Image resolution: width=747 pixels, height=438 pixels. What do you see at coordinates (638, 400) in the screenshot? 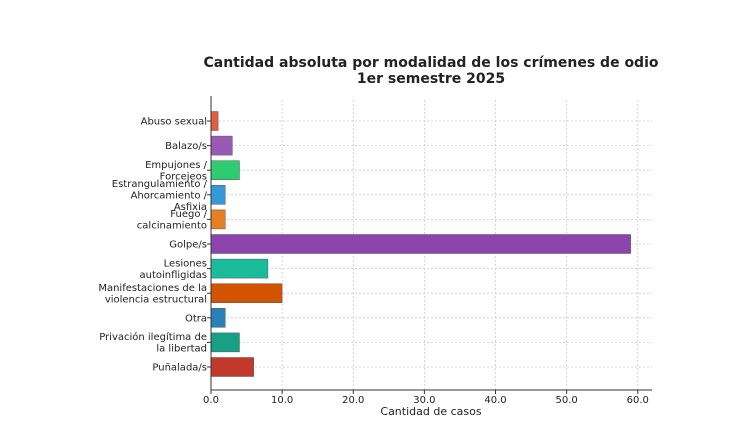
I see `x-tick-label: 60.0` at bounding box center [638, 400].